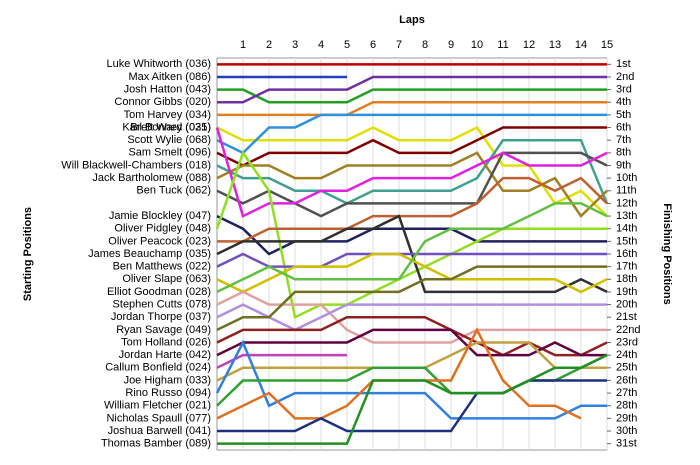 The width and height of the screenshot is (700, 465). Describe the element at coordinates (165, 355) in the screenshot. I see `driver-label: Jordan Harte (042)` at that location.